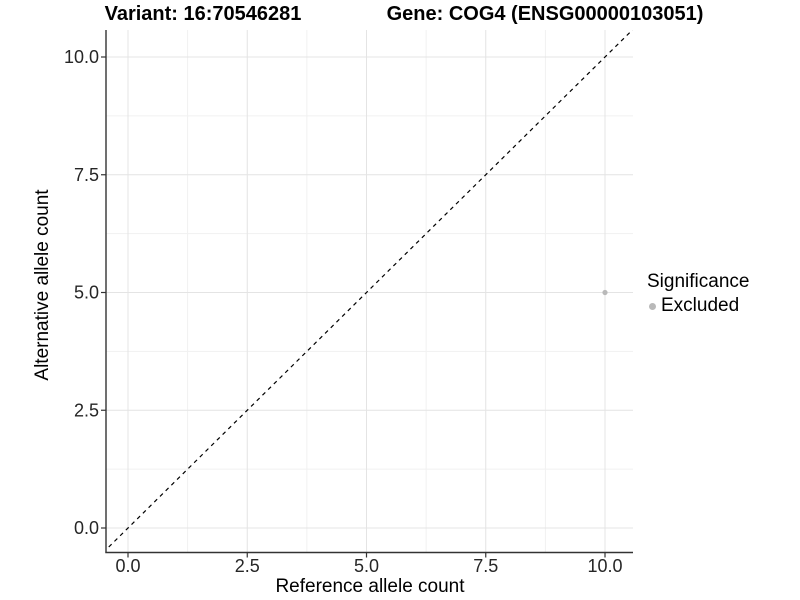  What do you see at coordinates (366, 566) in the screenshot?
I see `x-tick-label: 5.0` at bounding box center [366, 566].